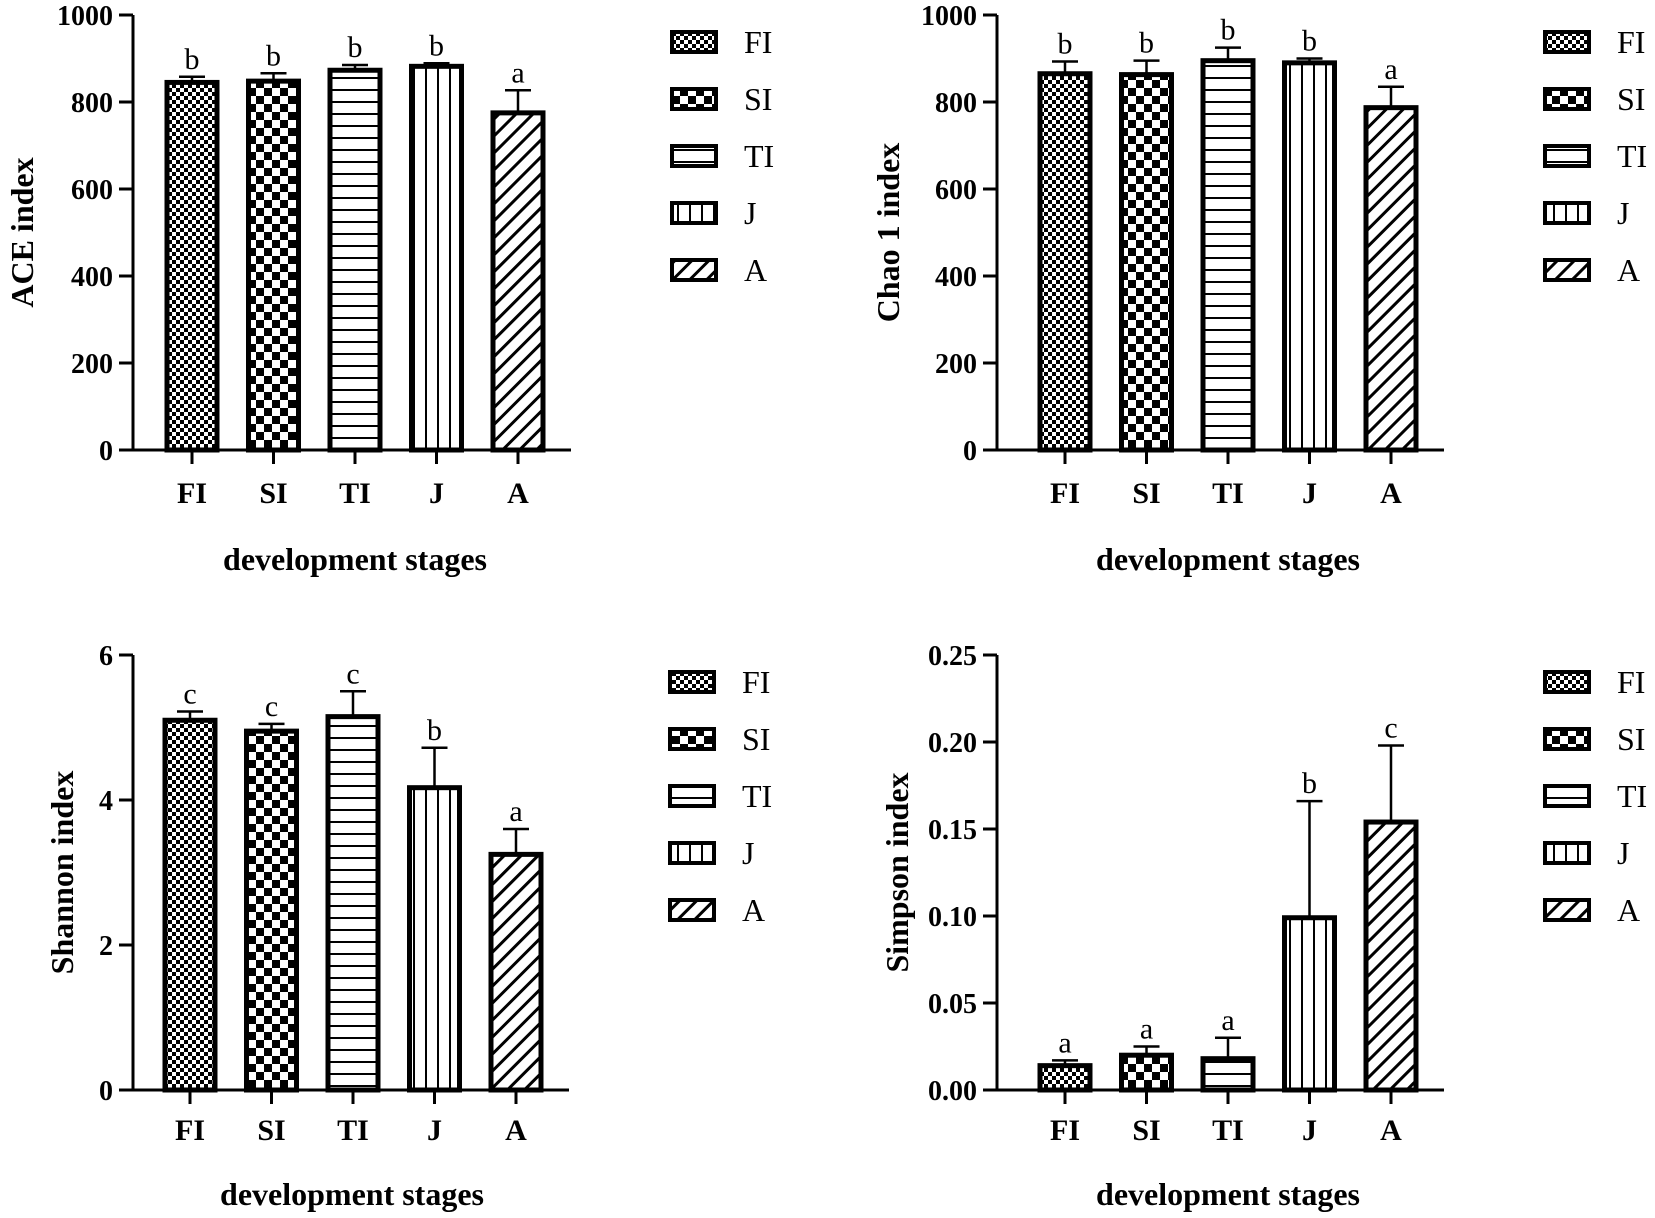 The image size is (1655, 1218). Describe the element at coordinates (888, 233) in the screenshot. I see `y-axis-title: Chao 1 index` at that location.